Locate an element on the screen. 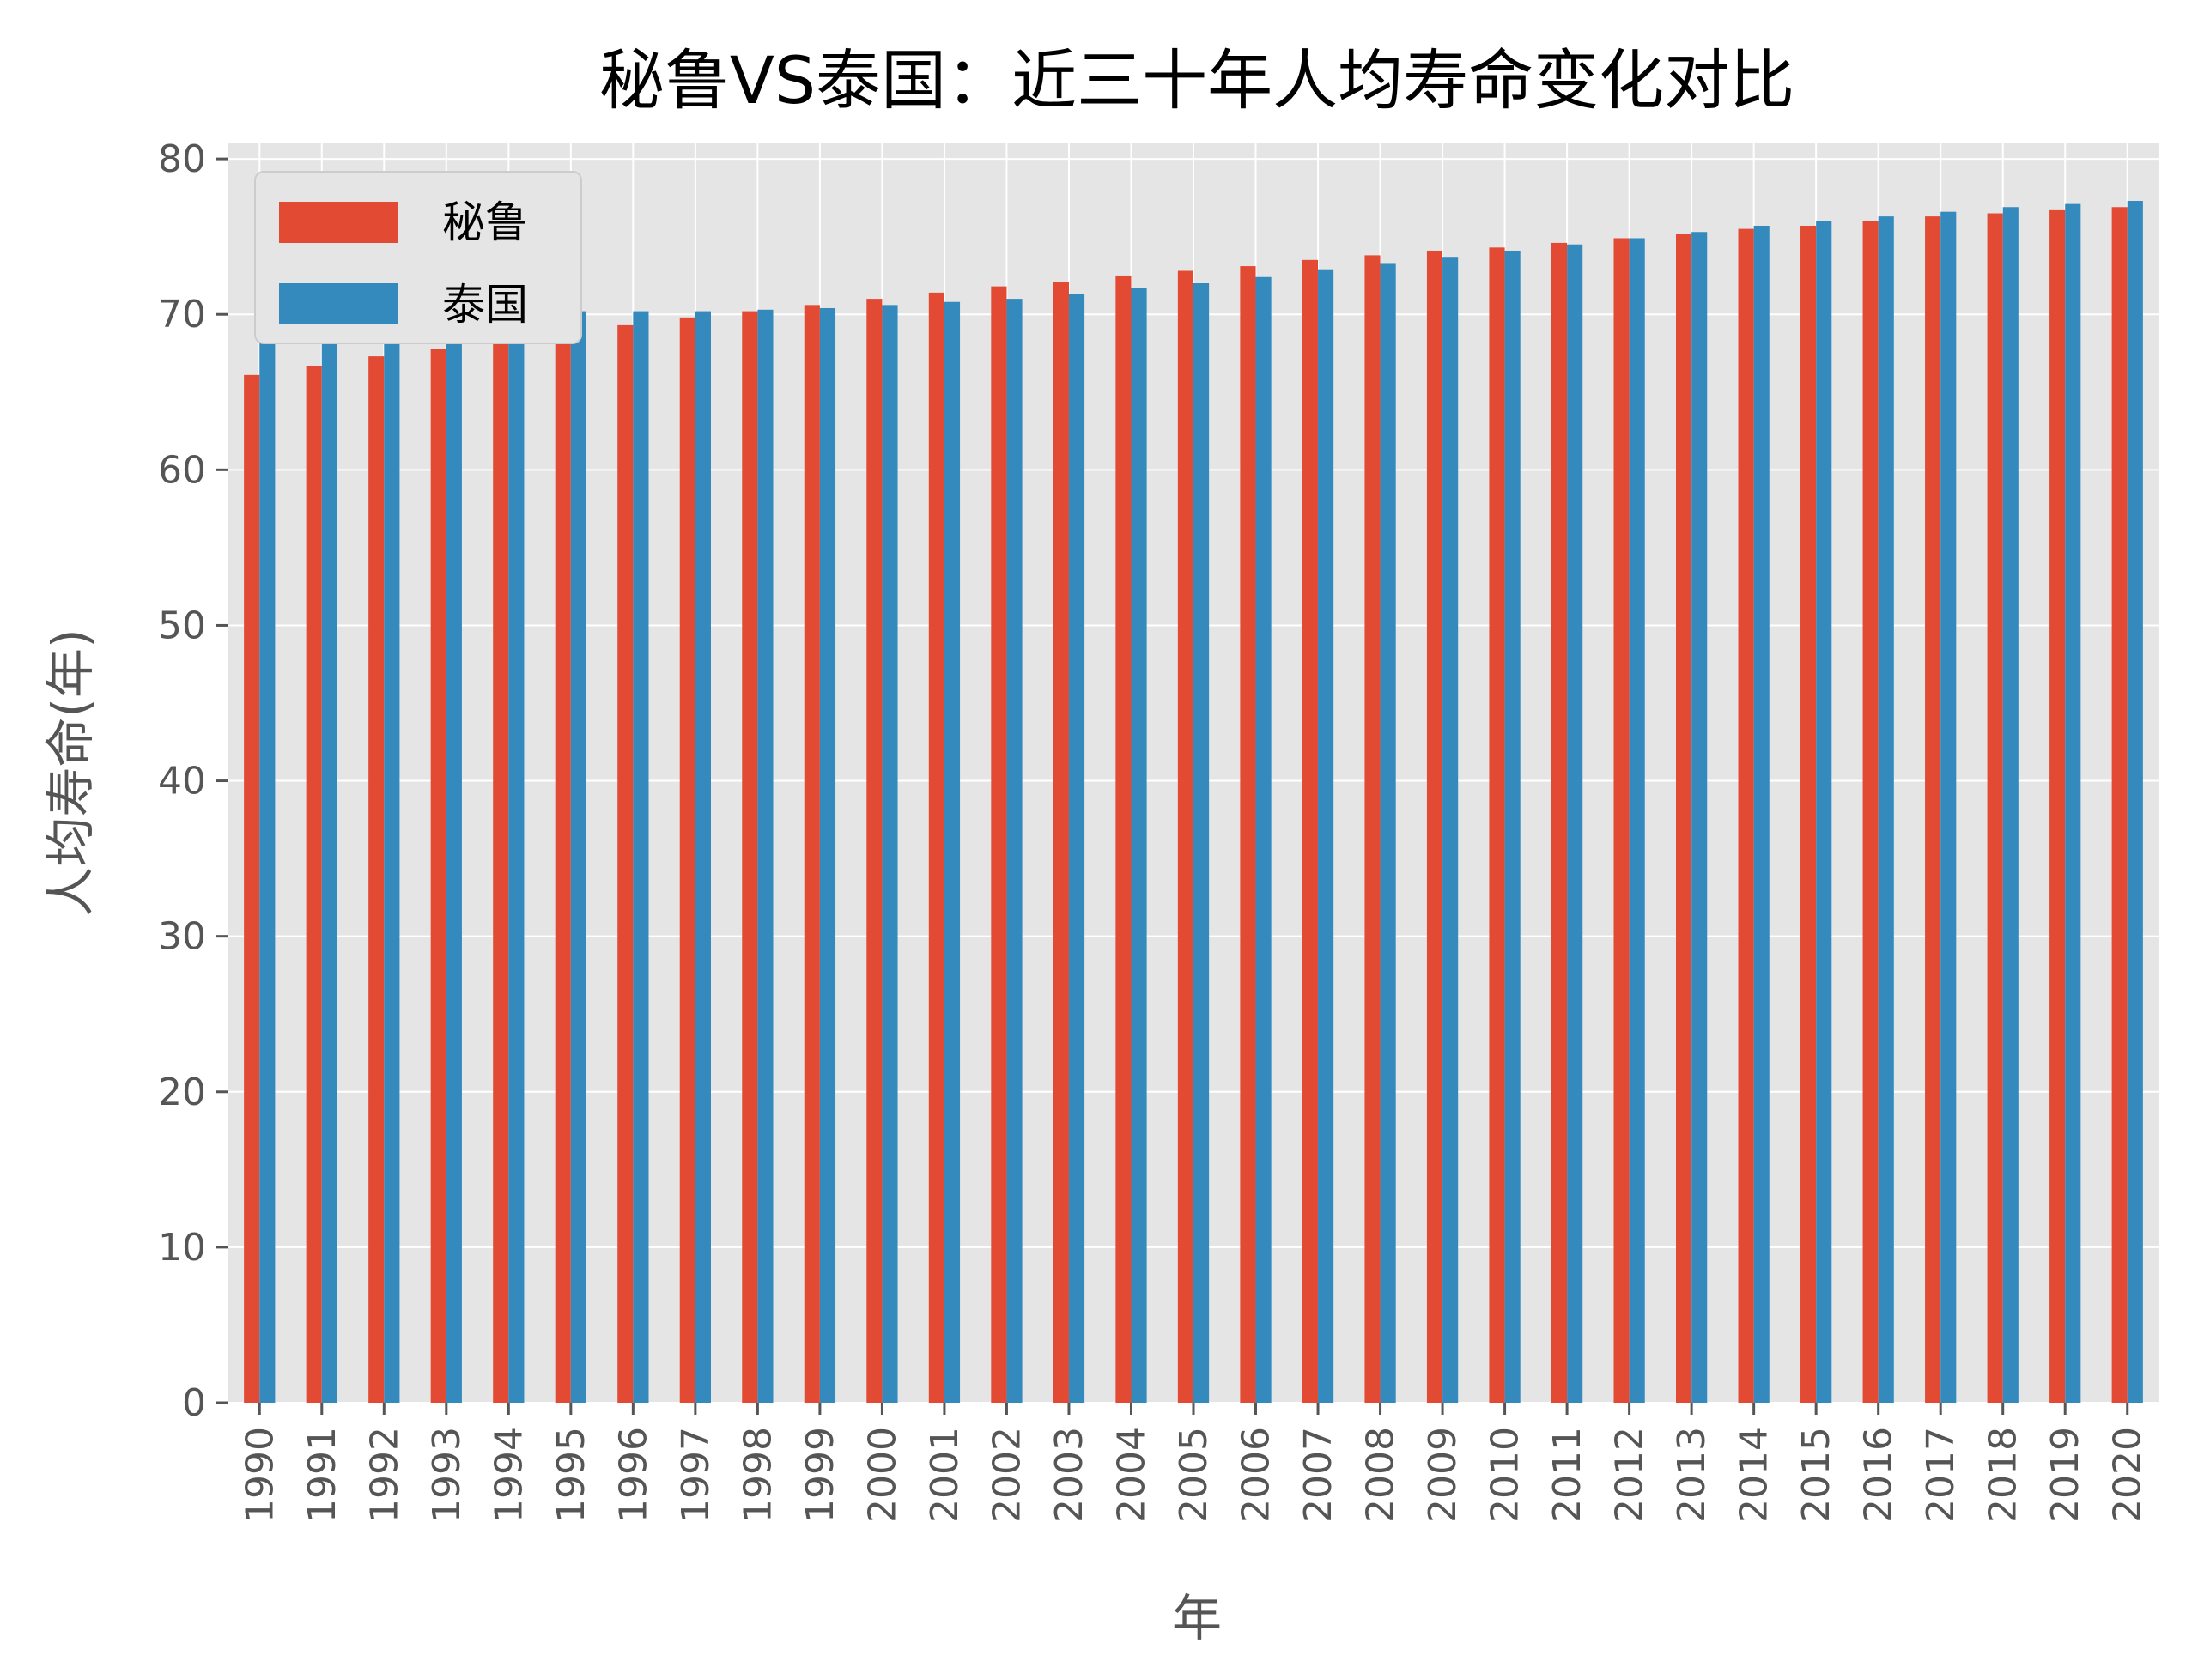 This screenshot has height=1680, width=2198. bar-thailand-1990 is located at coordinates (267, 858).